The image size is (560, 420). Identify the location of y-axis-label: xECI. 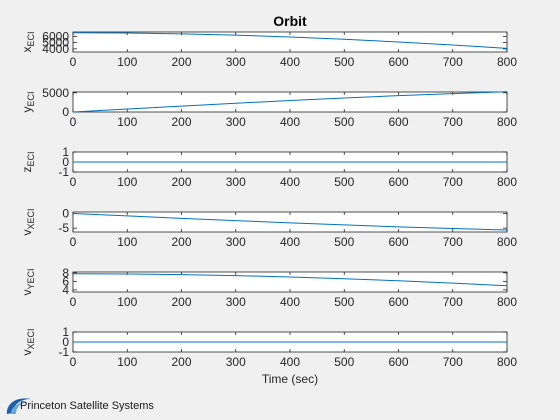
(28, 41).